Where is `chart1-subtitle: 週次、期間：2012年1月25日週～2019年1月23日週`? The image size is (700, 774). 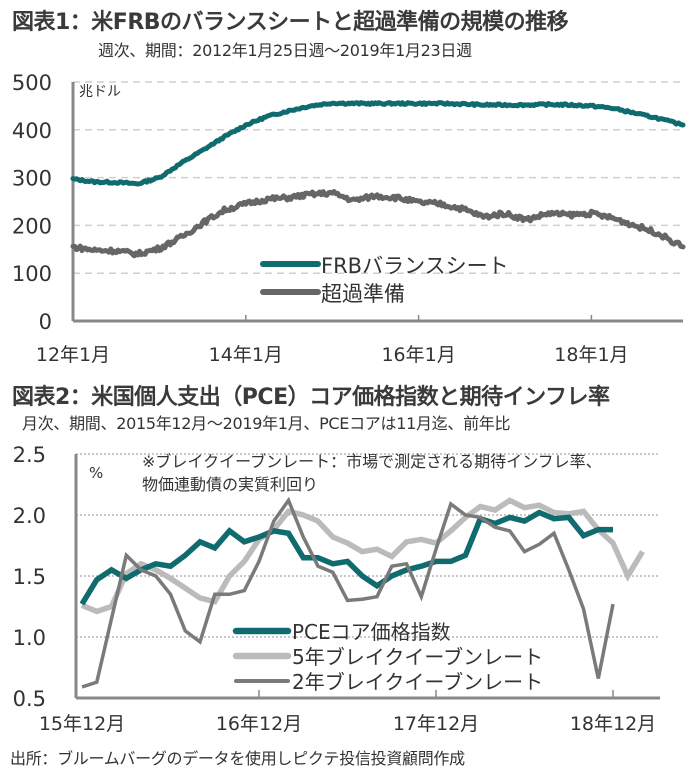
chart1-subtitle: 週次、期間：2012年1月25日週～2019年1月23日週 is located at coordinates (285, 50).